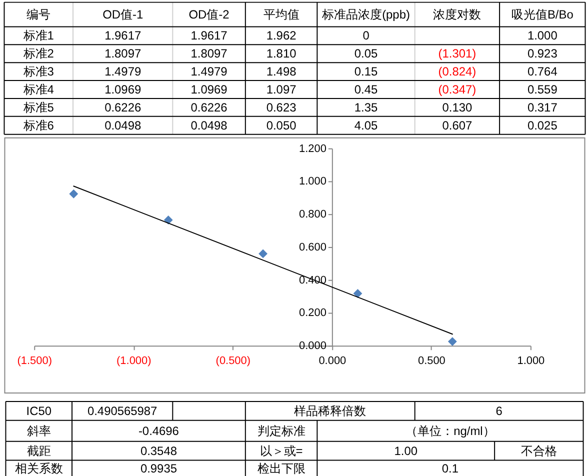 This screenshot has width=588, height=476. Describe the element at coordinates (542, 35) in the screenshot. I see `text: 1.000` at that location.